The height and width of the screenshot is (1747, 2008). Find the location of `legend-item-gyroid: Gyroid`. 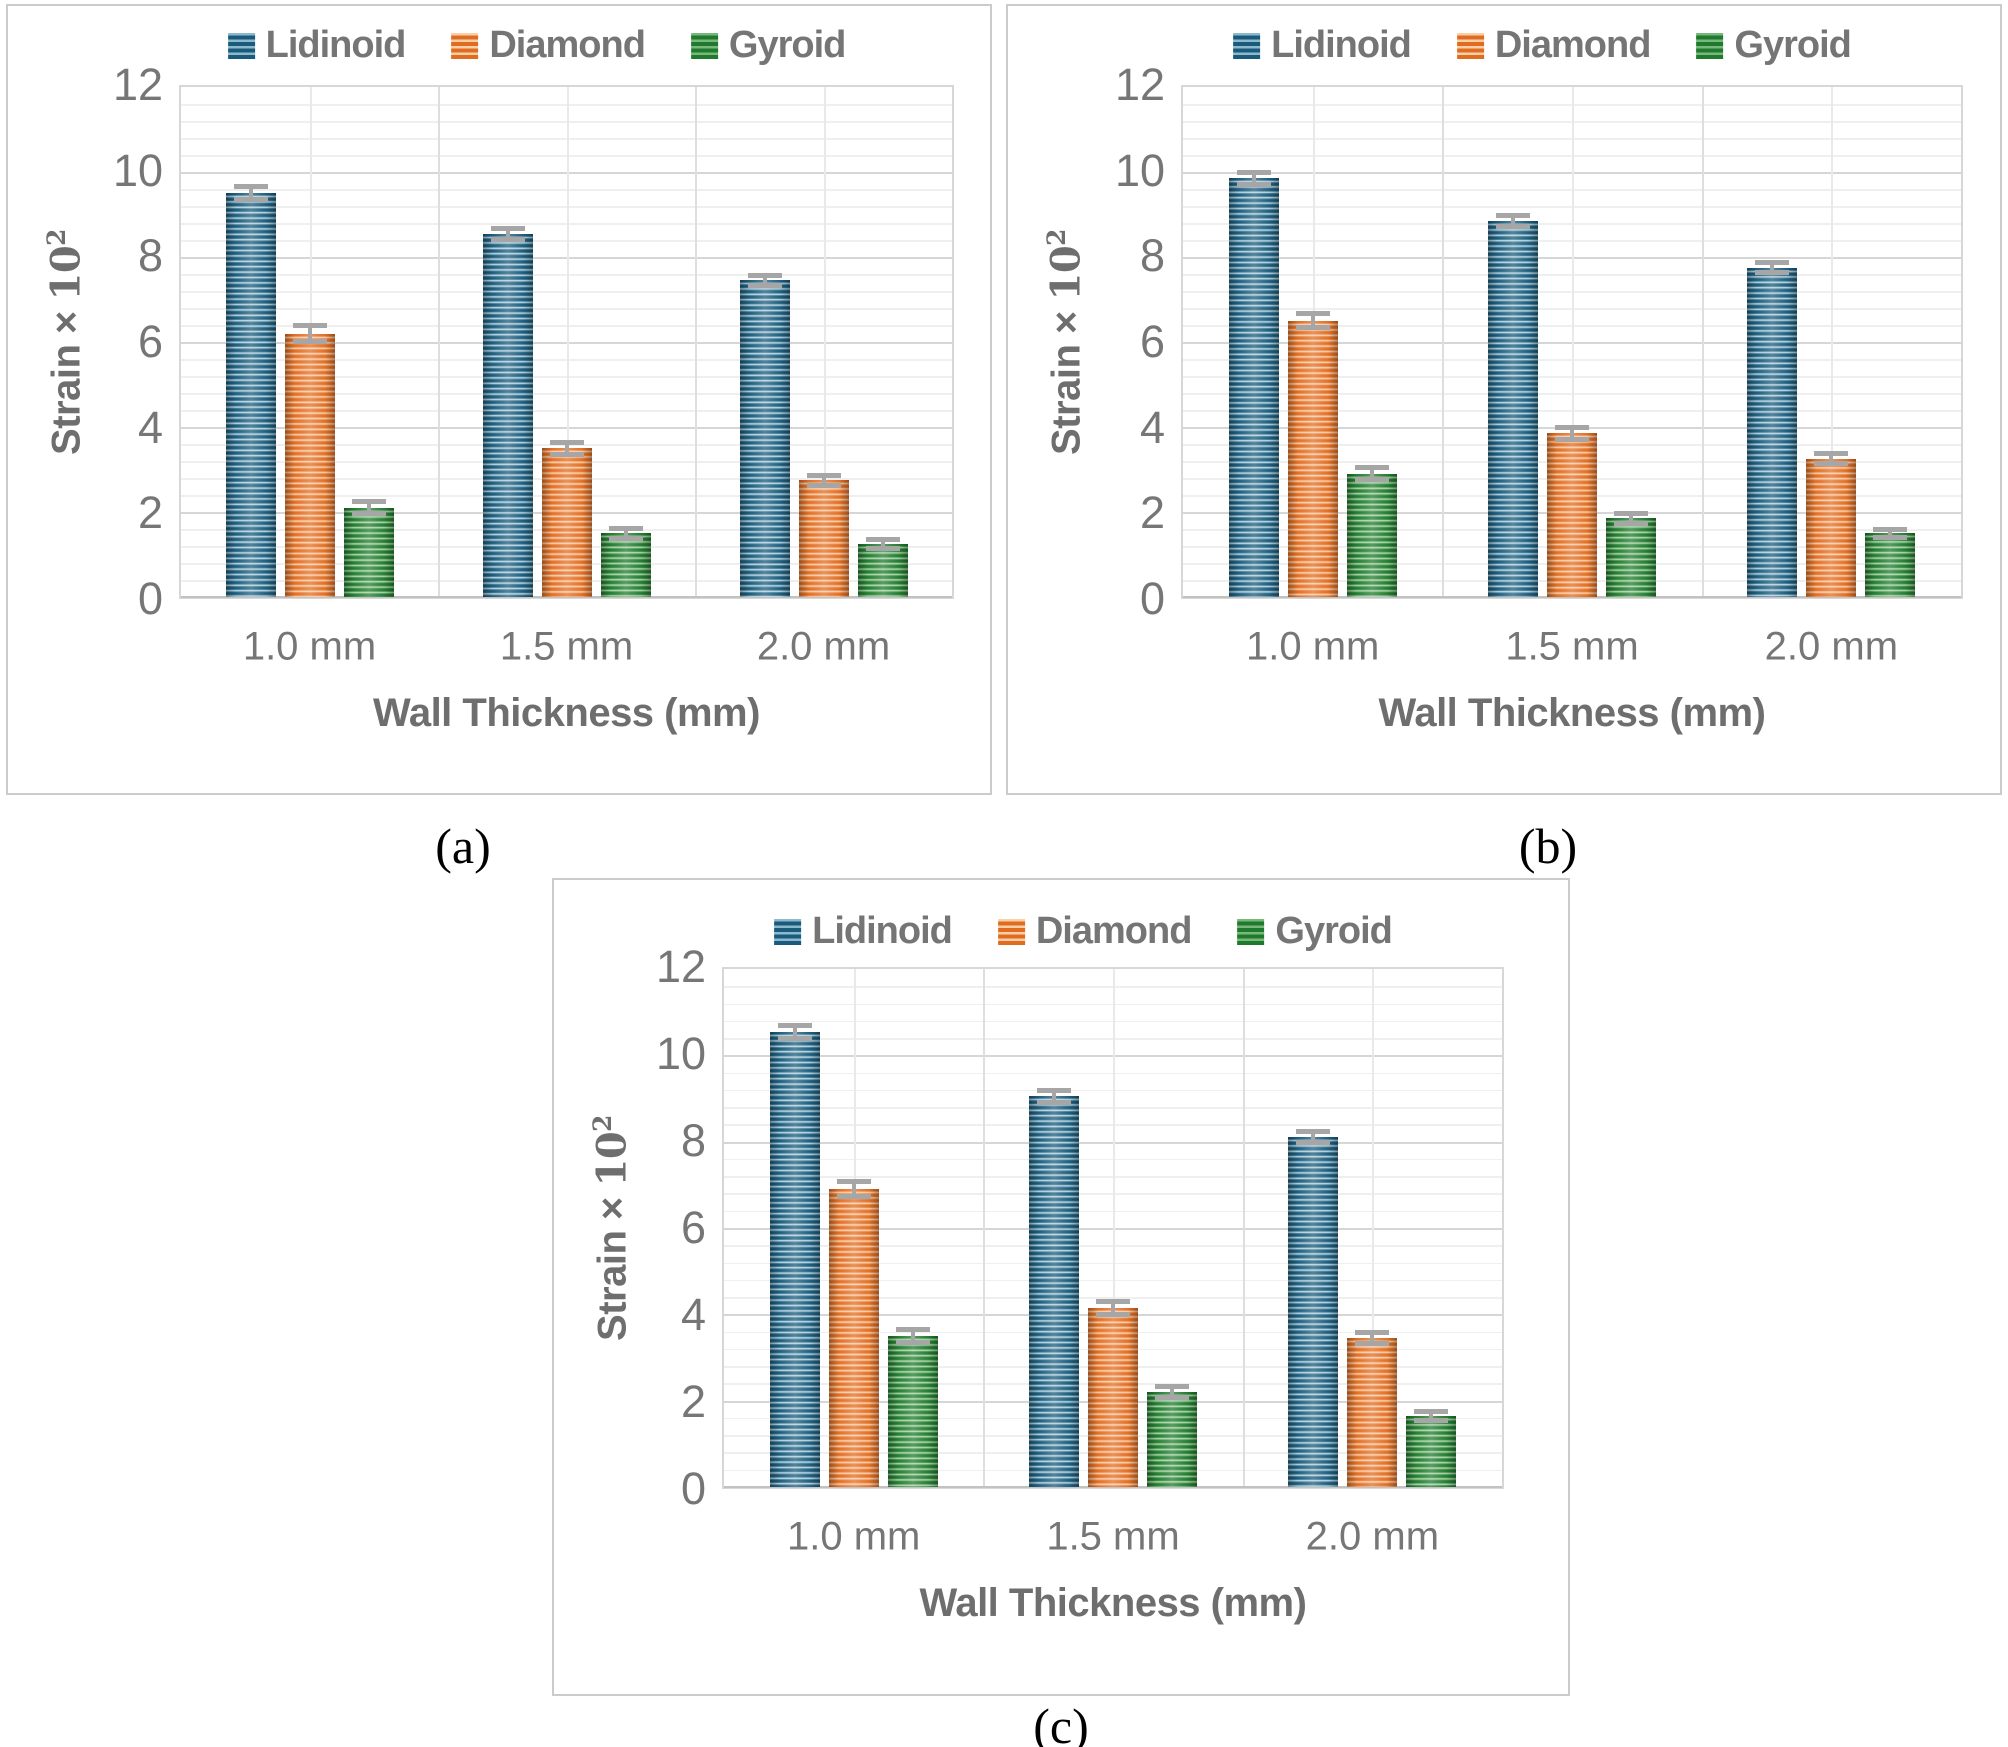

legend-item-gyroid: Gyroid is located at coordinates (1315, 931).